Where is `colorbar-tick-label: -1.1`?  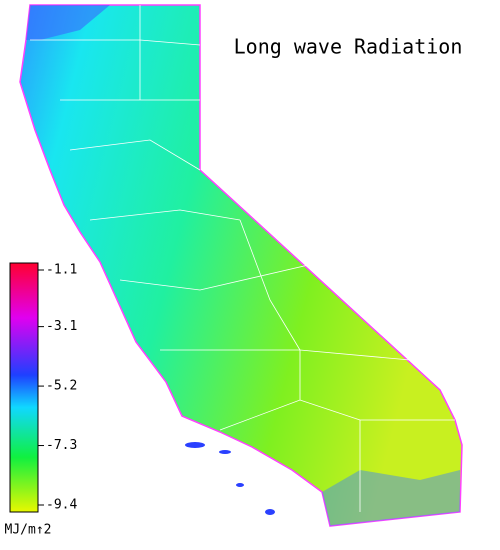 colorbar-tick-label: -1.1 is located at coordinates (61, 270).